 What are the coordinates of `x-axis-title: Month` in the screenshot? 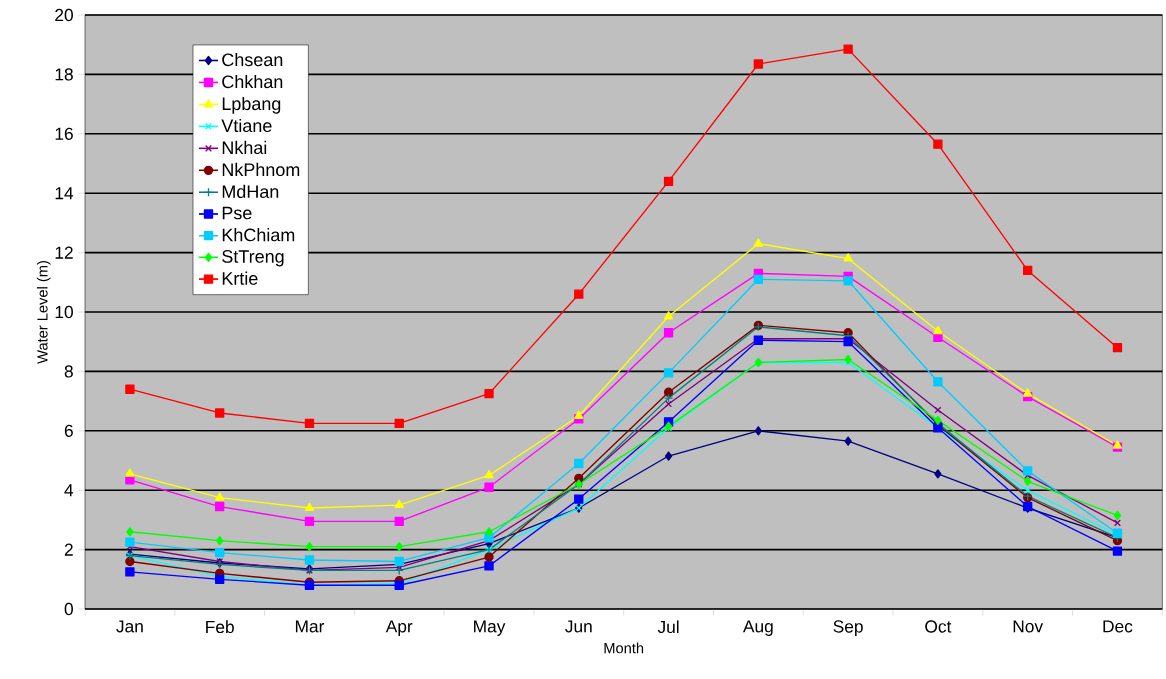 It's located at (624, 648).